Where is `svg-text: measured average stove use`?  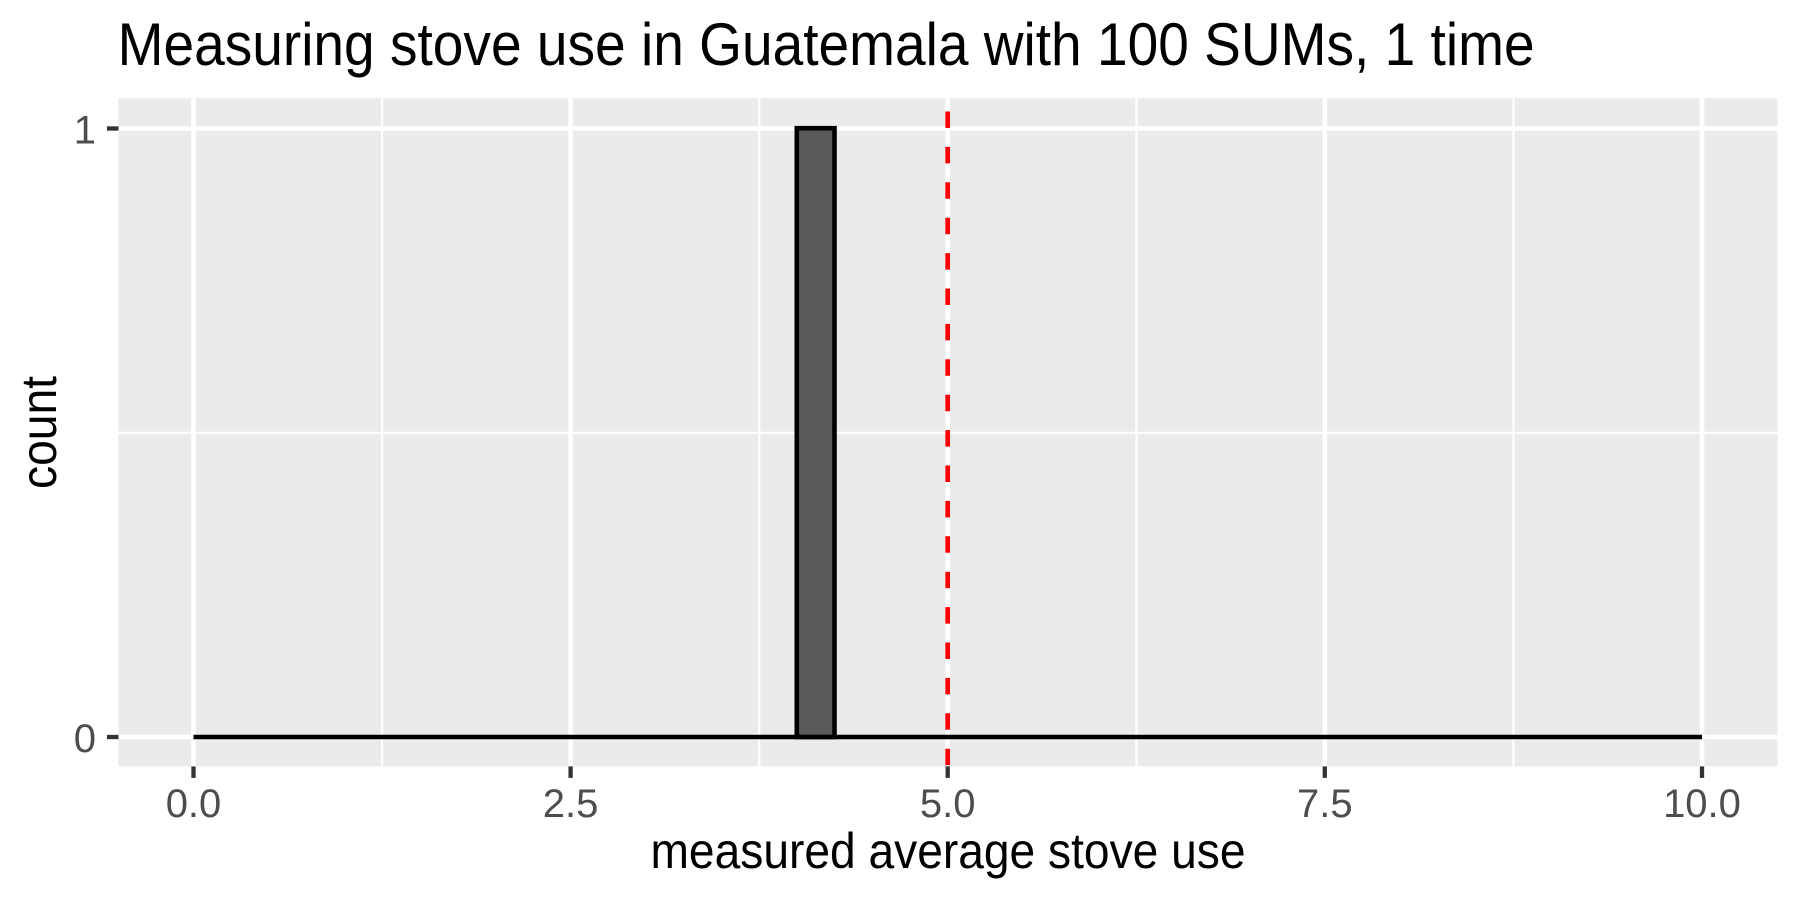 svg-text: measured average stove use is located at coordinates (948, 851).